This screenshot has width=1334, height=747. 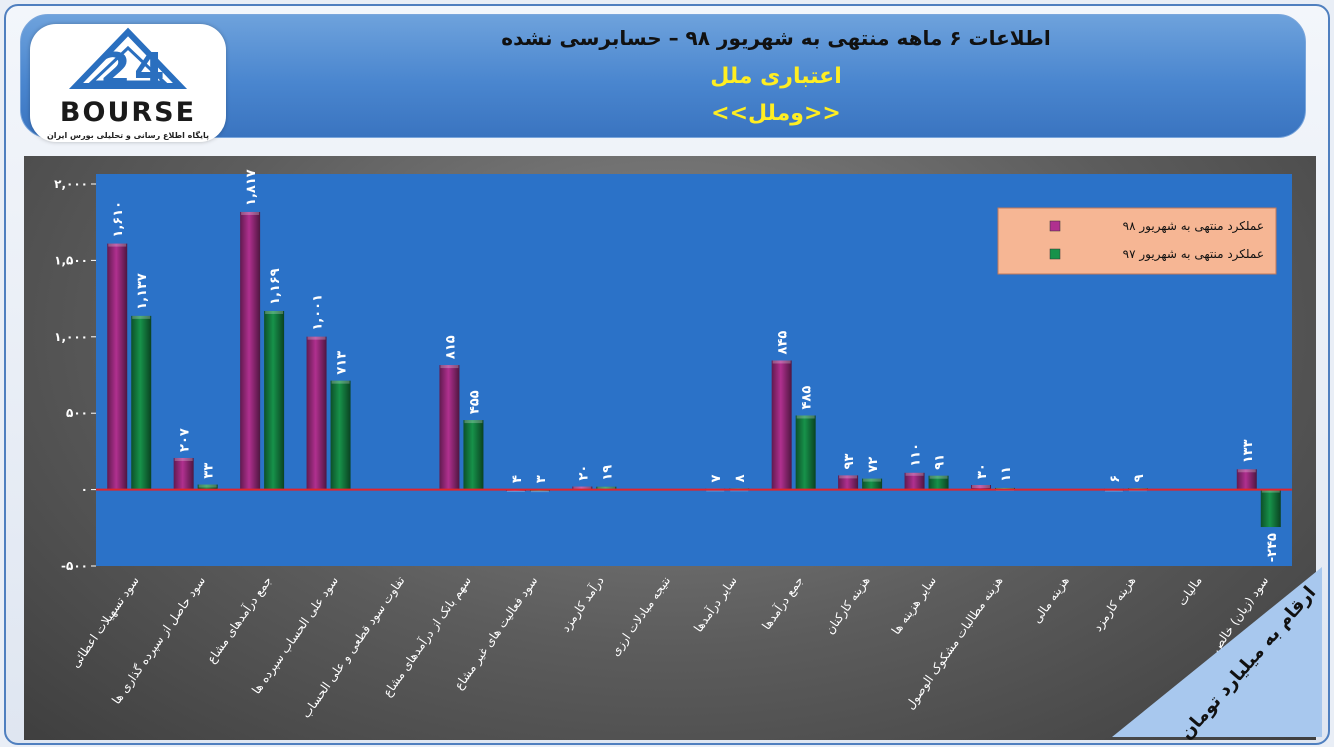 I want to click on x-category-label: جمع درآمدها, so click(x=782, y=603).